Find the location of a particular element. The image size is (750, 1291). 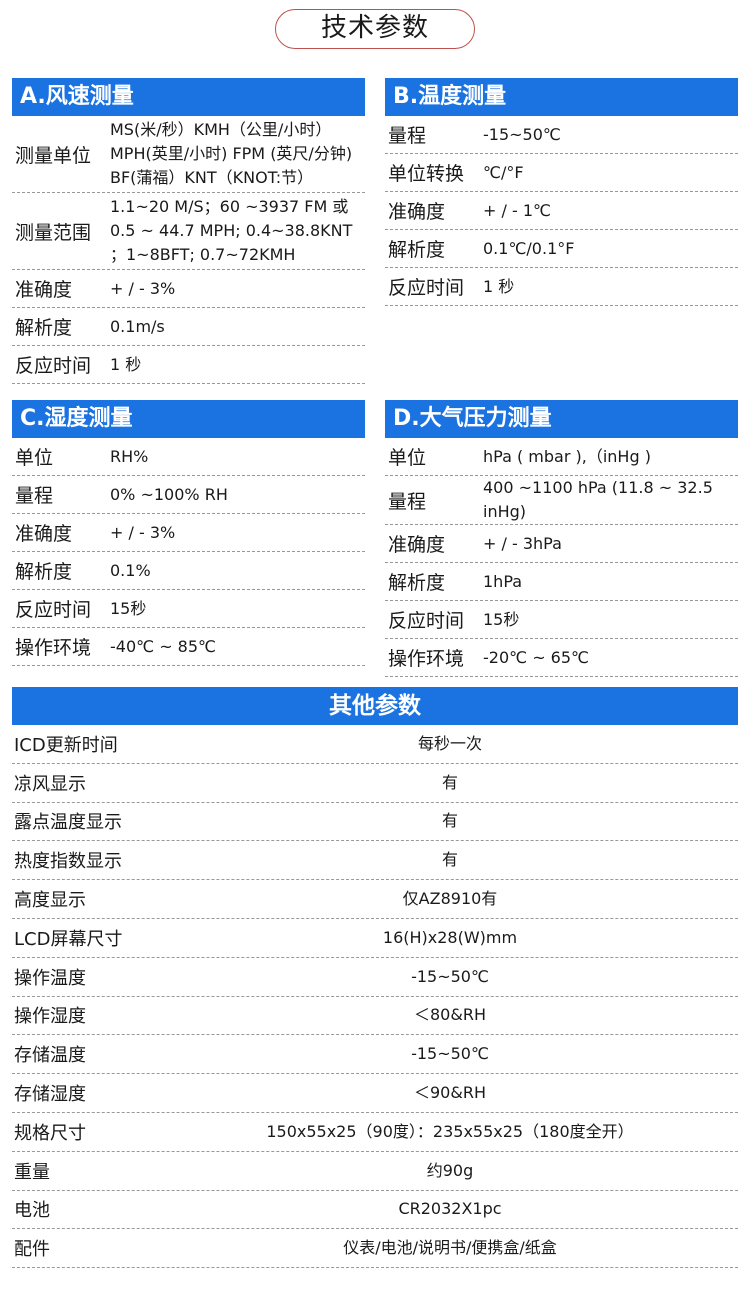

spec-value: 1 秒 is located at coordinates (125, 365).